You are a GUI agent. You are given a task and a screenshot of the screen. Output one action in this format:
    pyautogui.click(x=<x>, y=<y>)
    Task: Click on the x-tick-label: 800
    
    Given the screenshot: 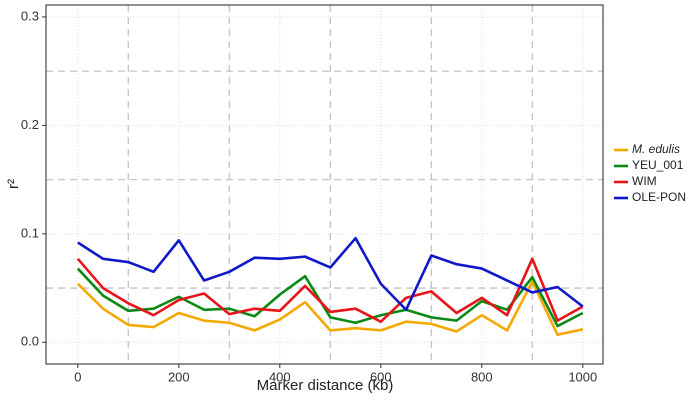 What is the action you would take?
    pyautogui.click(x=482, y=376)
    